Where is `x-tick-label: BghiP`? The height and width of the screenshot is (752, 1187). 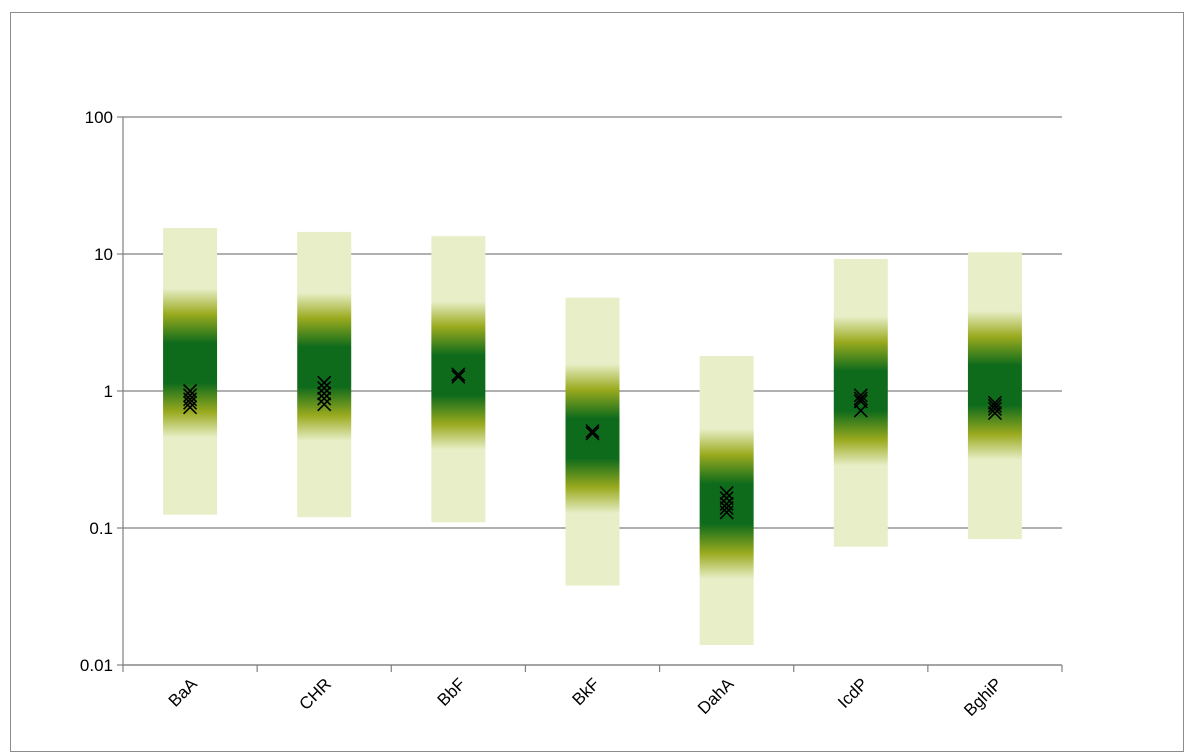
x-tick-label: BghiP is located at coordinates (983, 697).